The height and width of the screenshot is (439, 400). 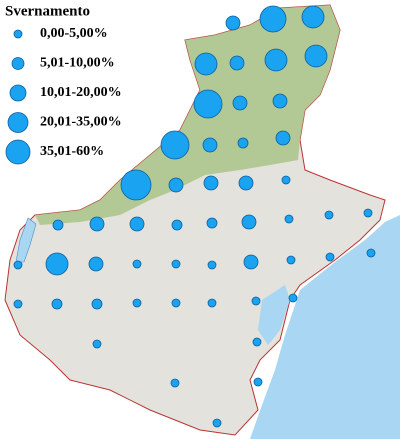 I want to click on legend-label: 20,01-35,00%, so click(x=81, y=122).